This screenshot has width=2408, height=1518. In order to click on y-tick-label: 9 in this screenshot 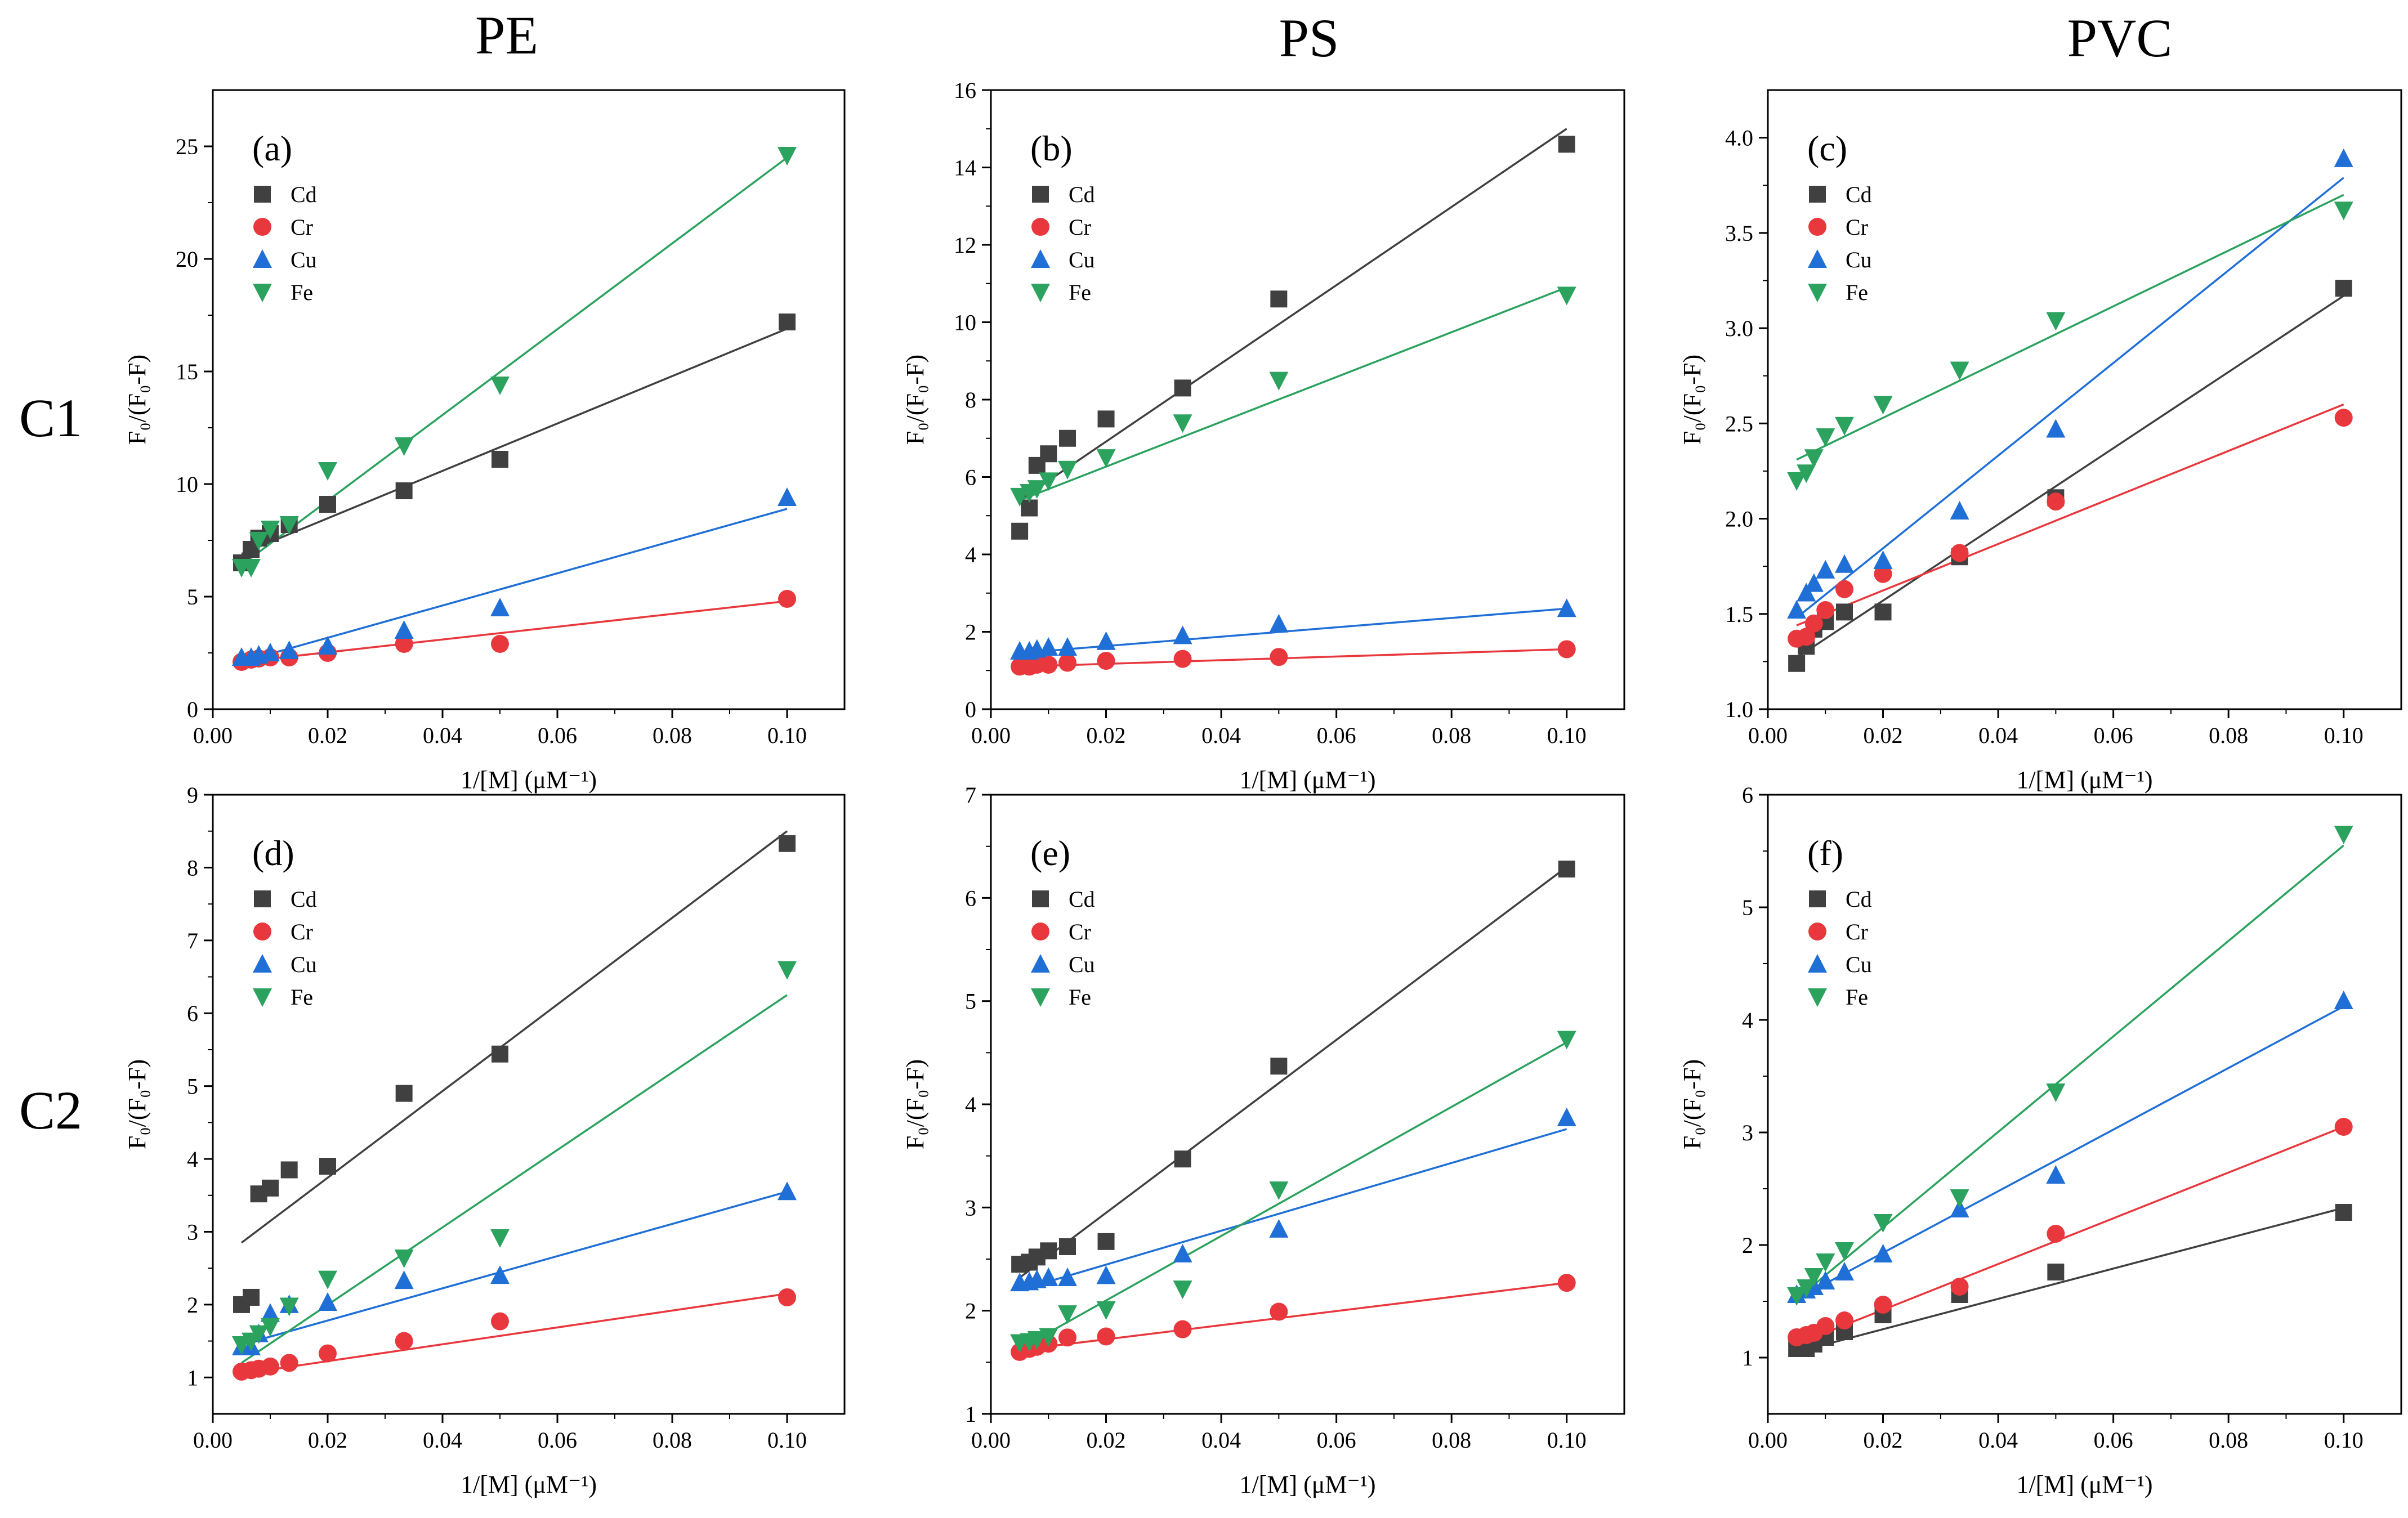, I will do `click(193, 795)`.